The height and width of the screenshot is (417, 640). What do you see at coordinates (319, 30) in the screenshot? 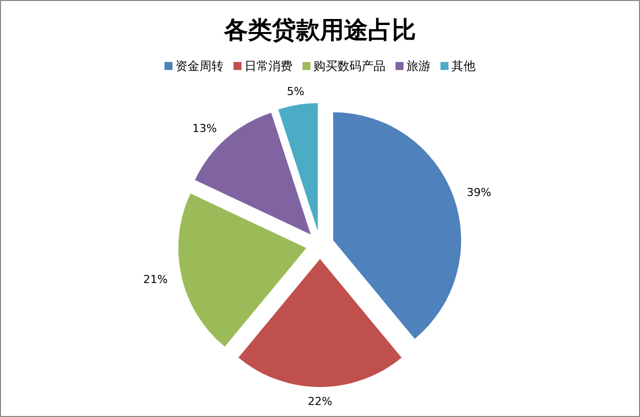
I see `chart-title: 各类贷款用途占比` at bounding box center [319, 30].